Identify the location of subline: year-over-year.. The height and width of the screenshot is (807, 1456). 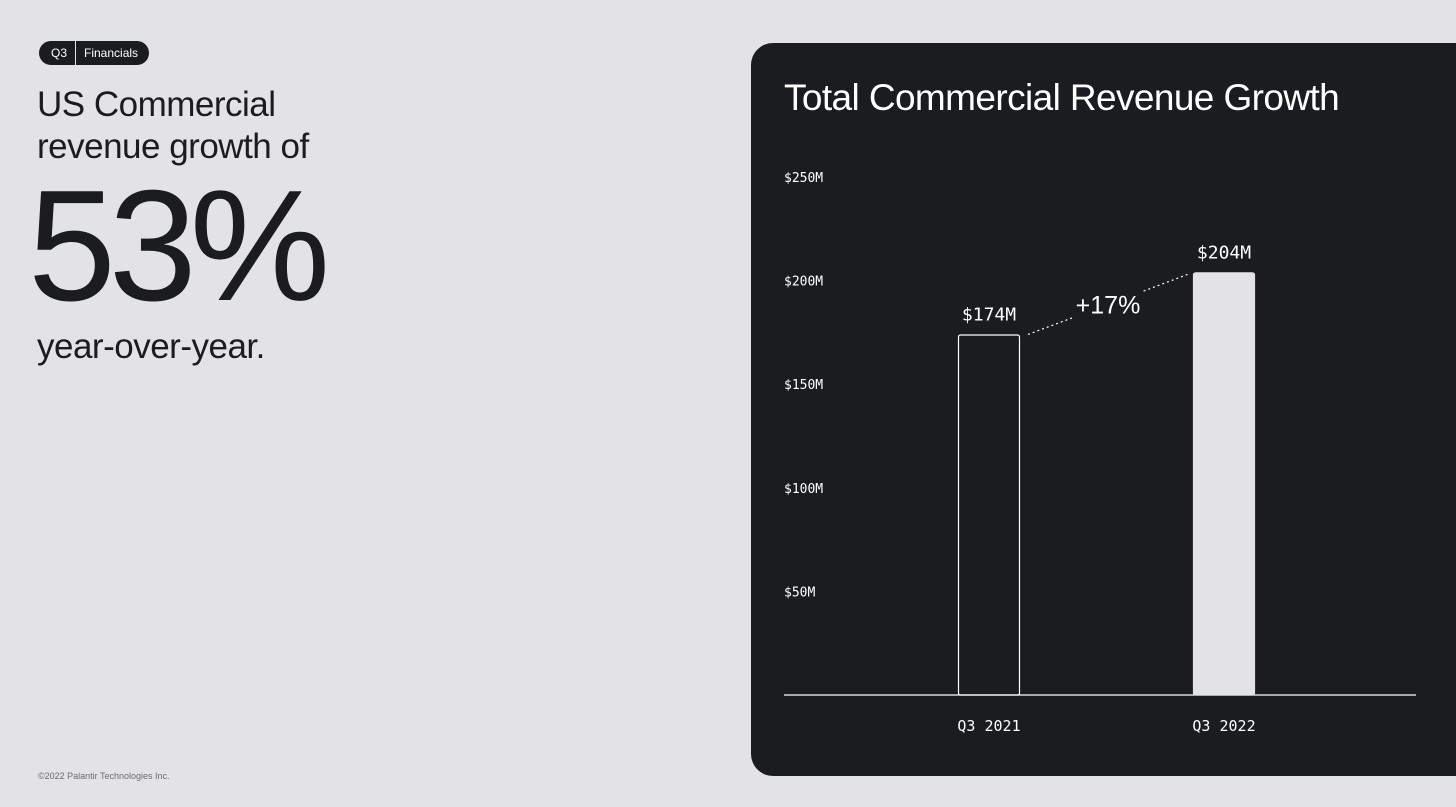
(151, 346).